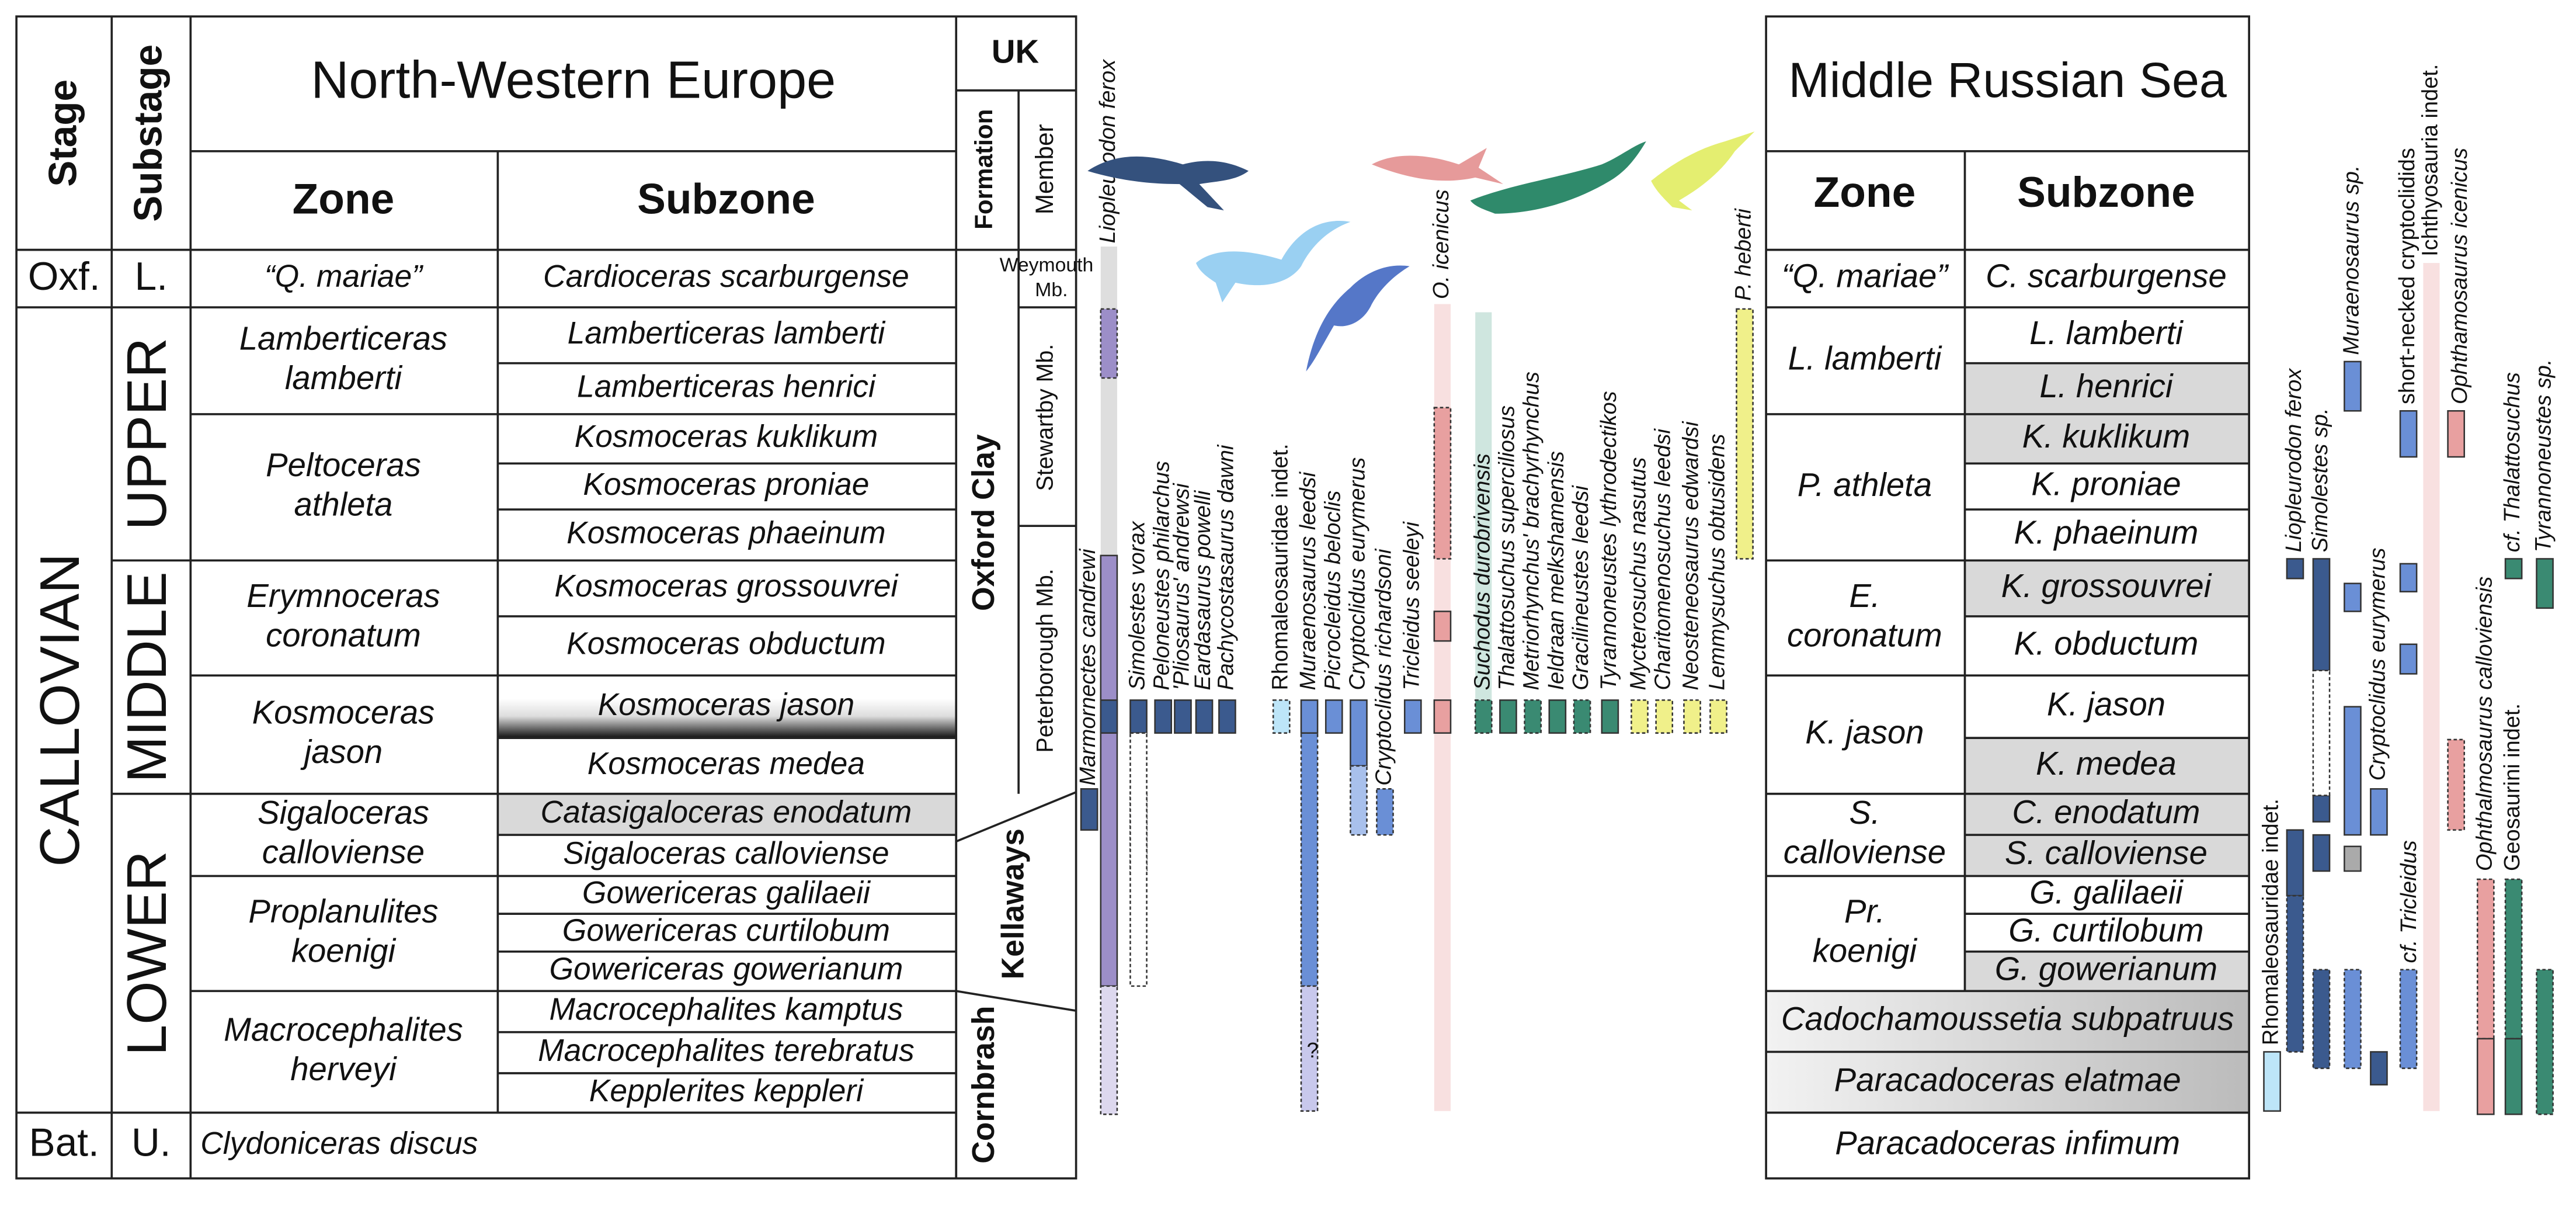 The width and height of the screenshot is (2576, 1207). I want to click on taxon-label: Picrocleidus beloclis, so click(1332, 591).